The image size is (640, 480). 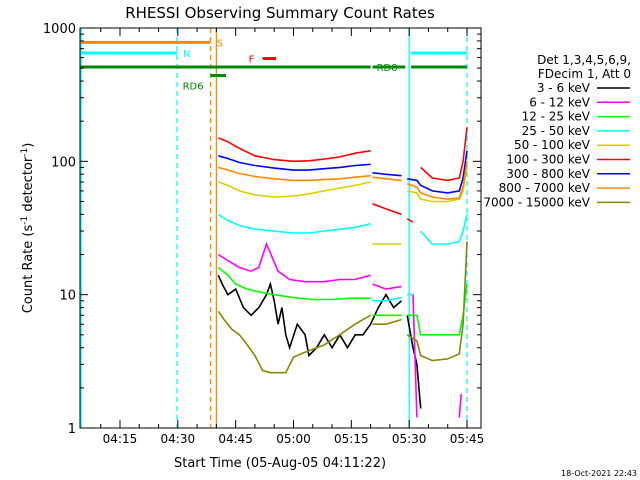 What do you see at coordinates (387, 68) in the screenshot?
I see `flag-label-RD8: RD8` at bounding box center [387, 68].